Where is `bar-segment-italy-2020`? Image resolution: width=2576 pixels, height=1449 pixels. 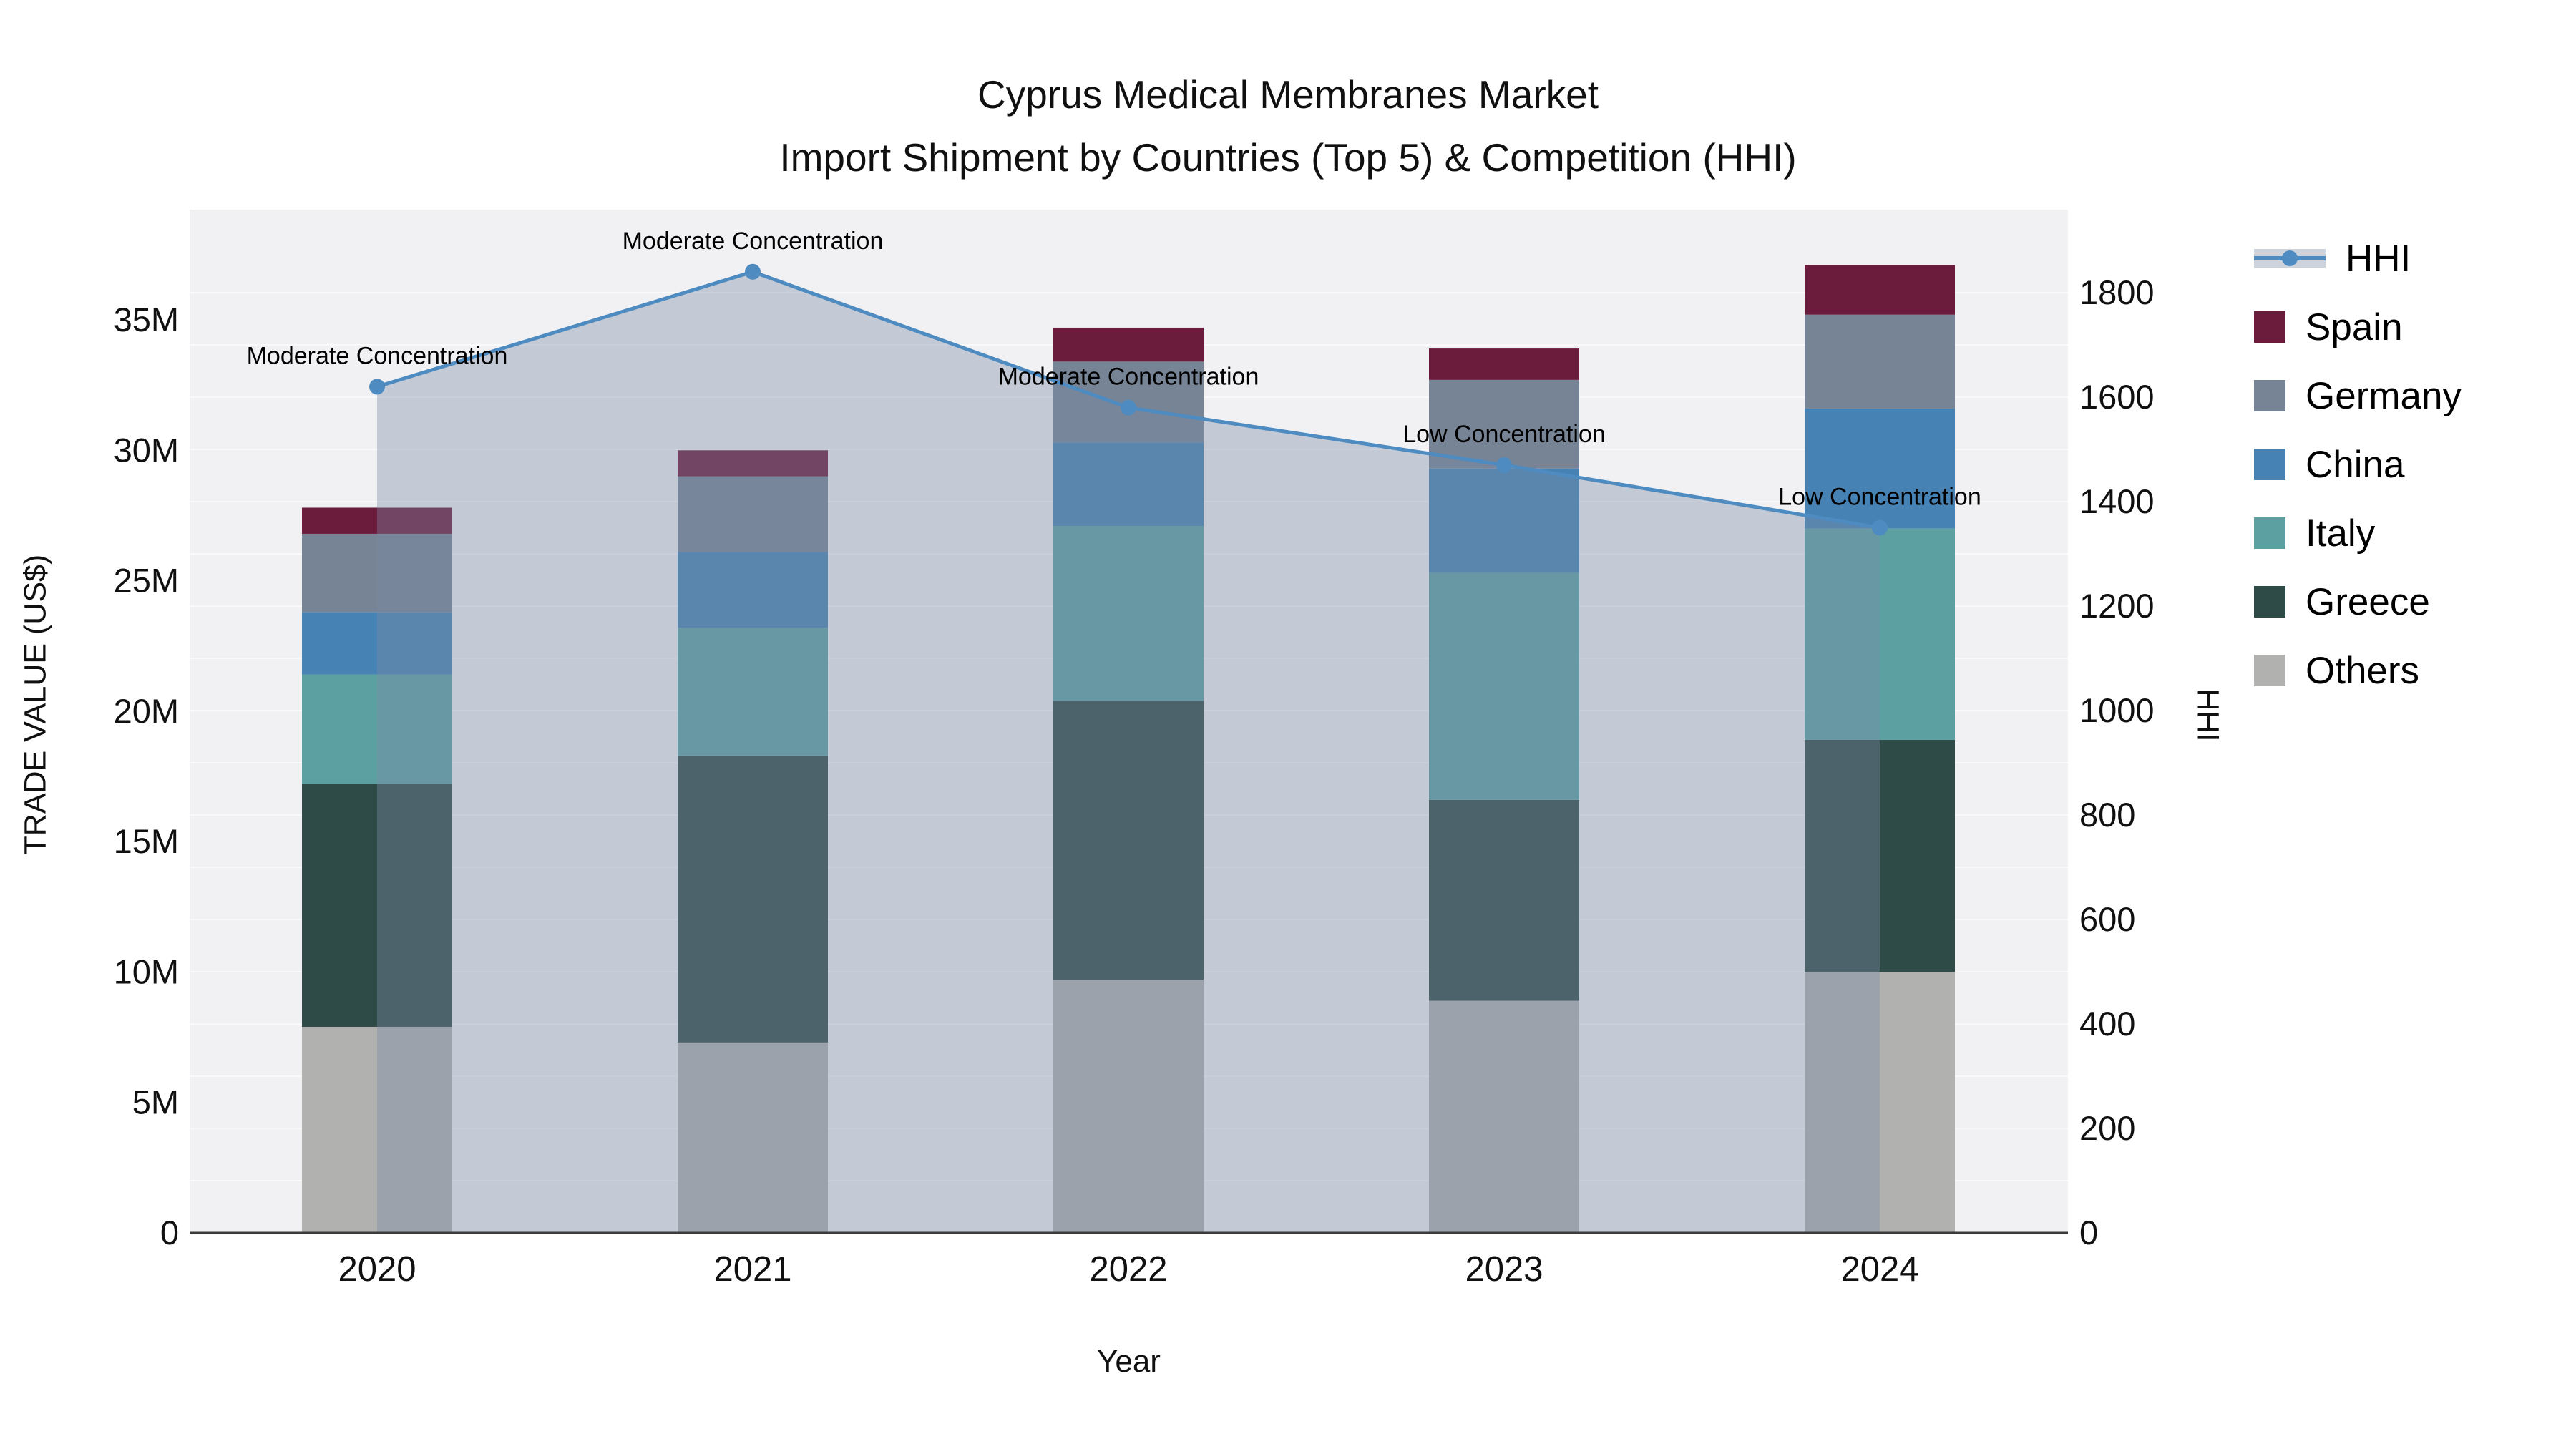
bar-segment-italy-2020 is located at coordinates (377, 729).